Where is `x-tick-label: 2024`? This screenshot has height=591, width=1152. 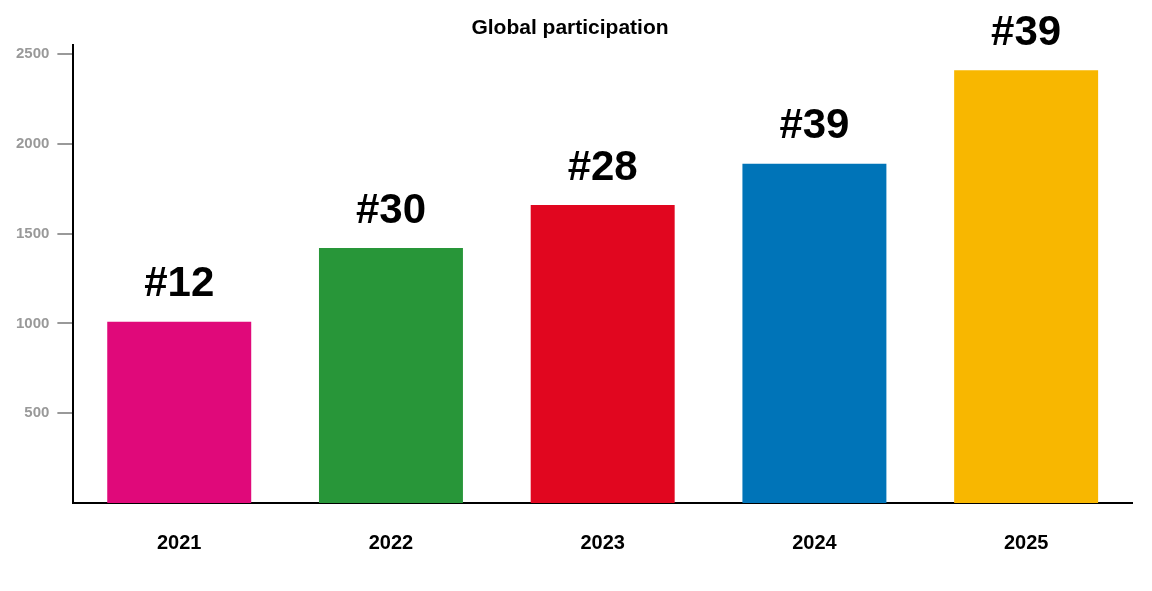 x-tick-label: 2024 is located at coordinates (815, 541).